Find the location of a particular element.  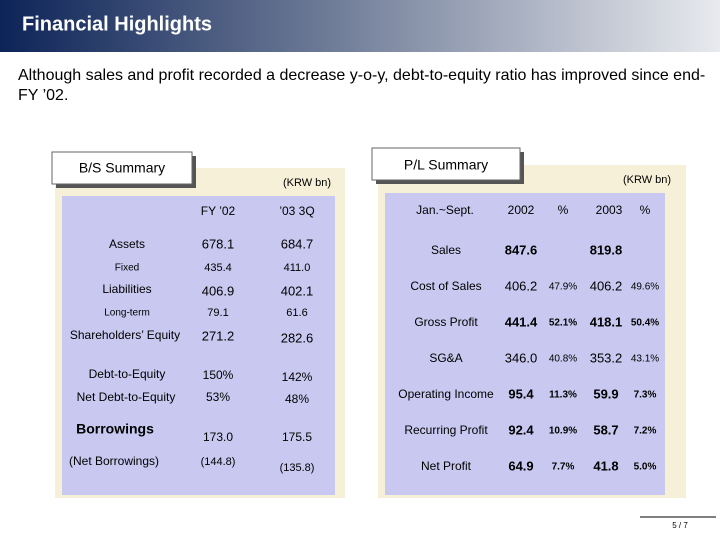

pl-title: P/L Summary is located at coordinates (446, 165).